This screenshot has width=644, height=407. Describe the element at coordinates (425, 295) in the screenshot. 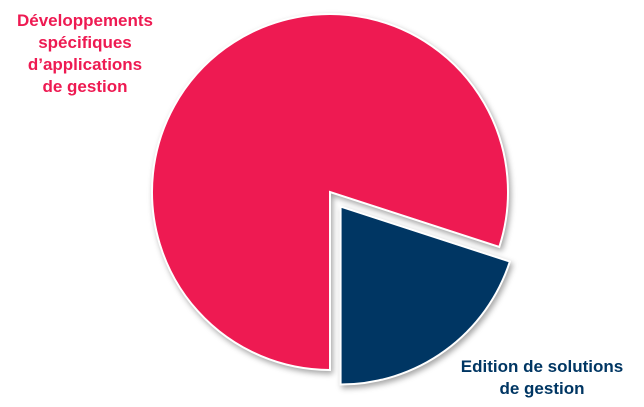

I see `pie-slice-edition` at that location.